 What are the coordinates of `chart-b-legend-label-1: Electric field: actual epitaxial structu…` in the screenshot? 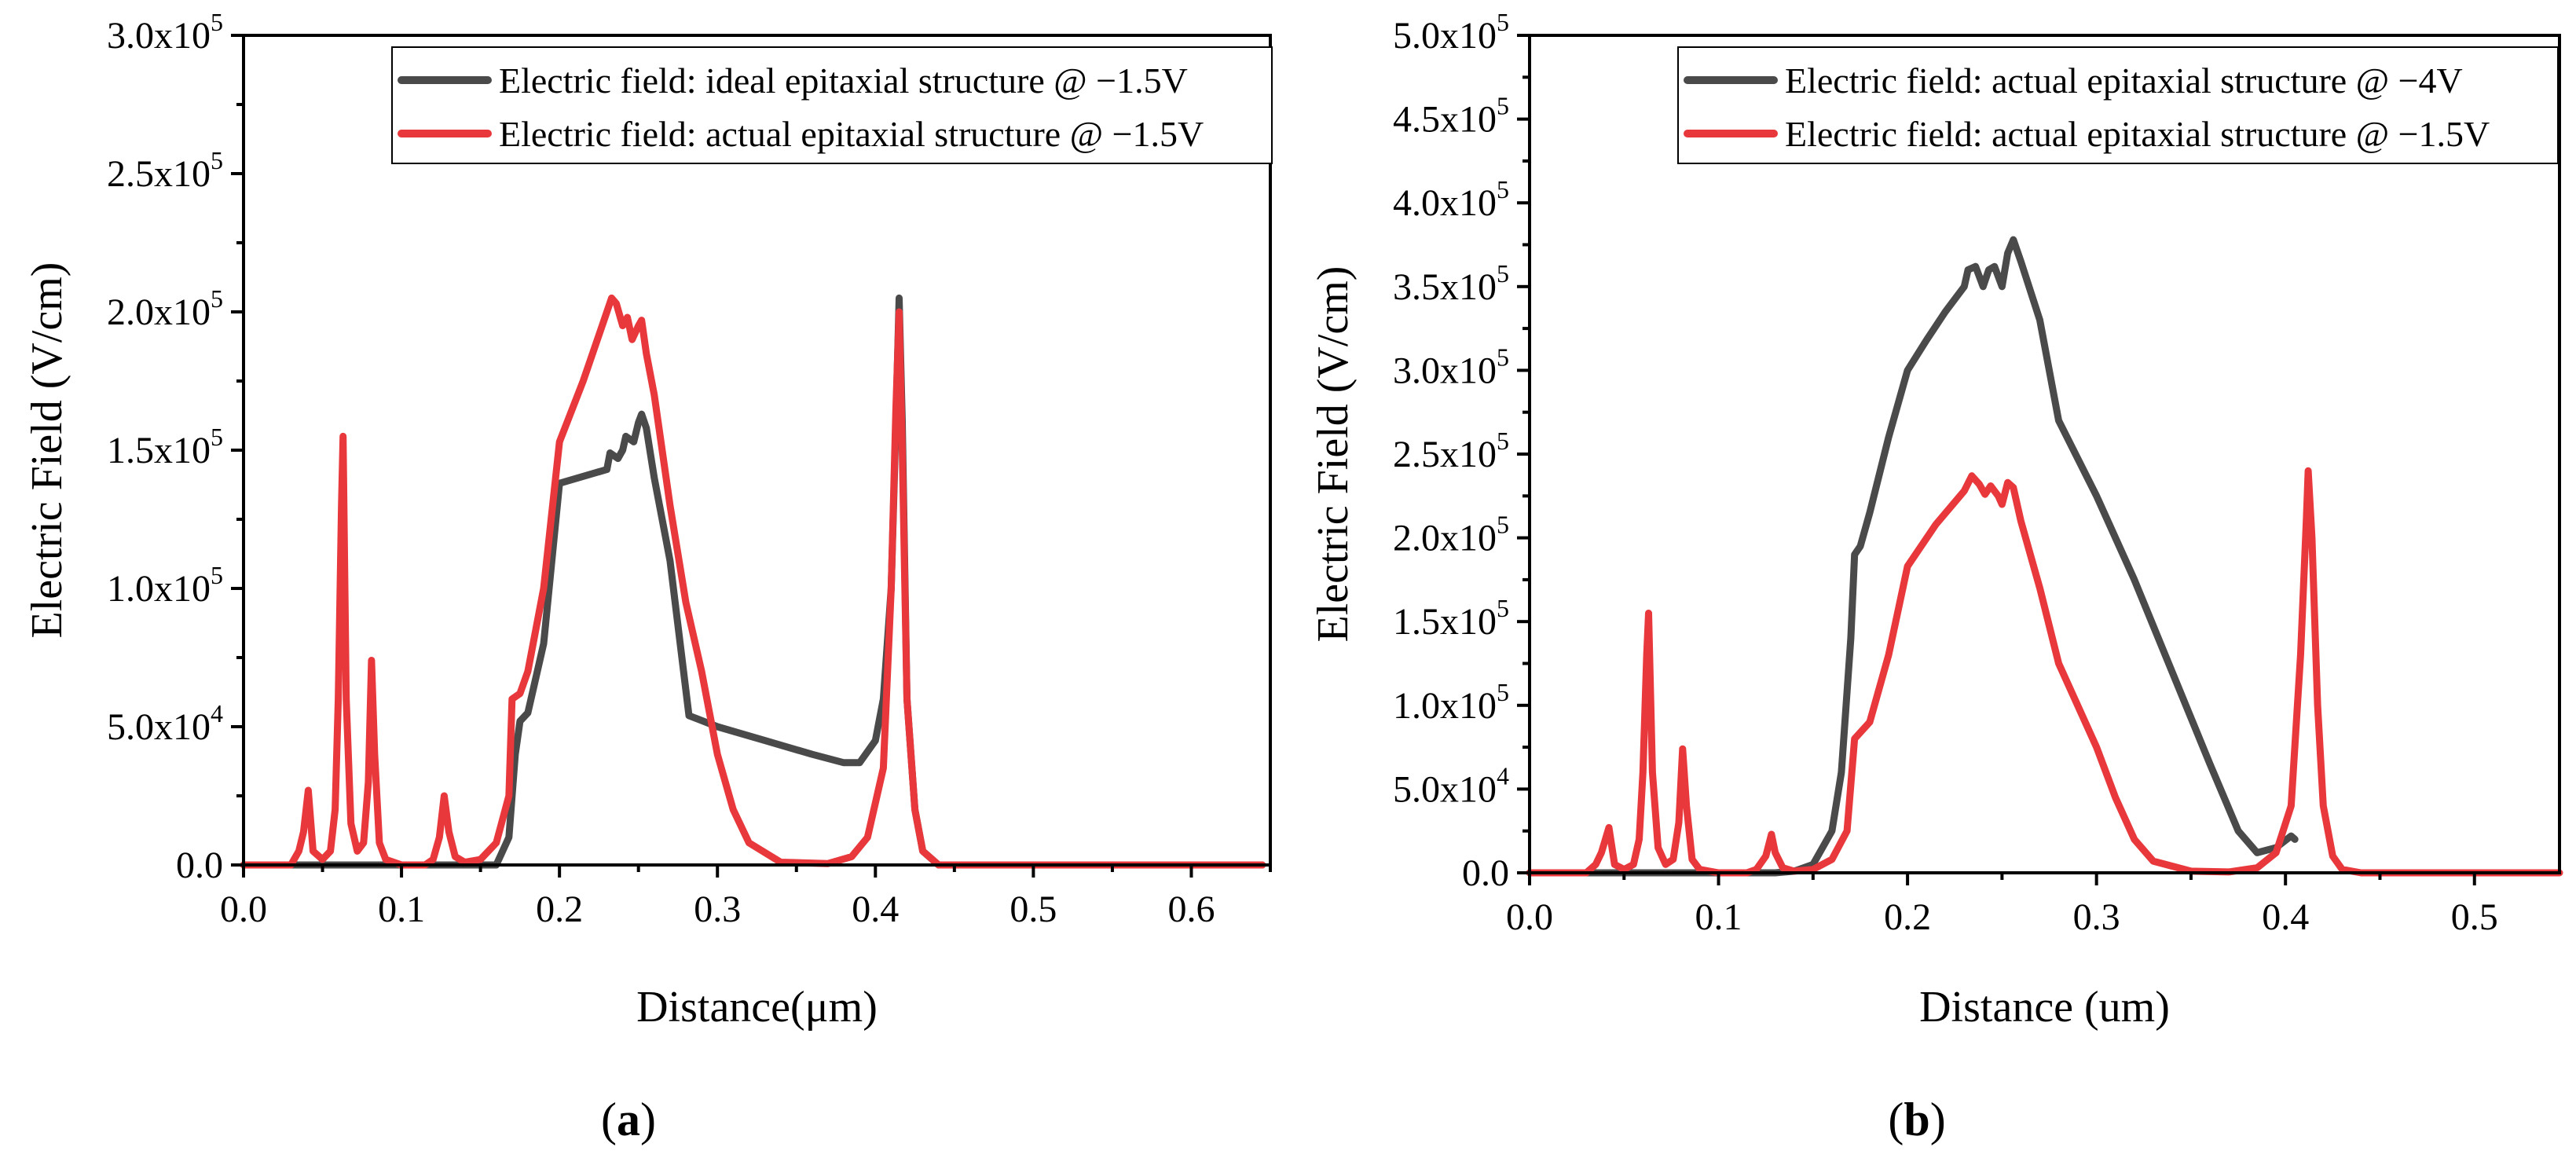 It's located at (2124, 80).